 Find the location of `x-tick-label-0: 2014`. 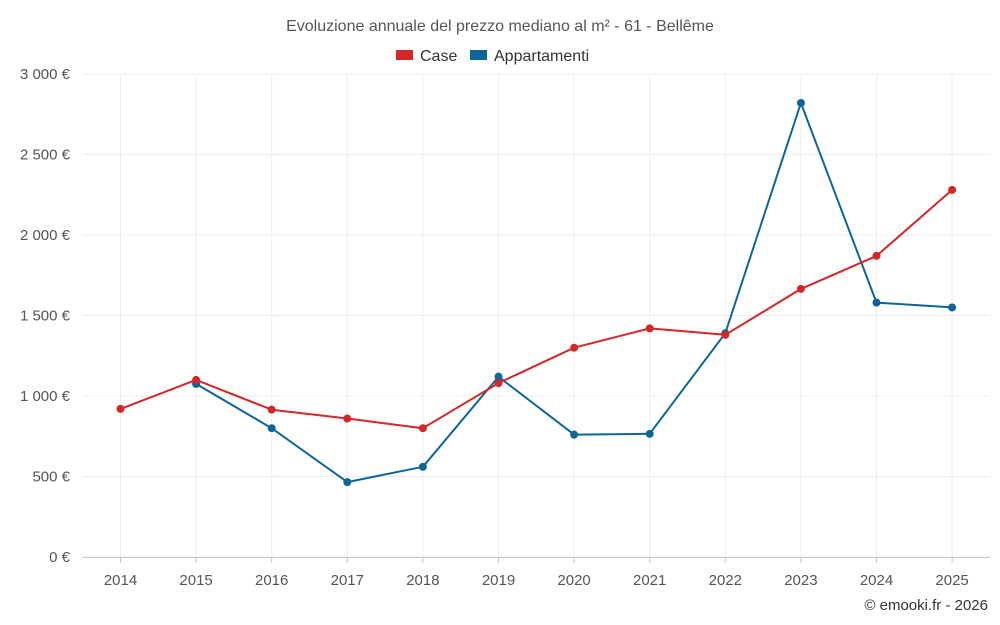

x-tick-label-0: 2014 is located at coordinates (120, 580).